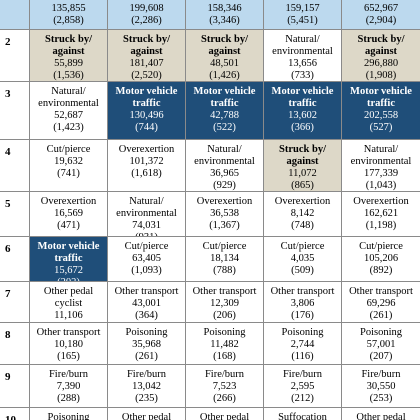  I want to click on estimate-value: 63,405, so click(146, 258).